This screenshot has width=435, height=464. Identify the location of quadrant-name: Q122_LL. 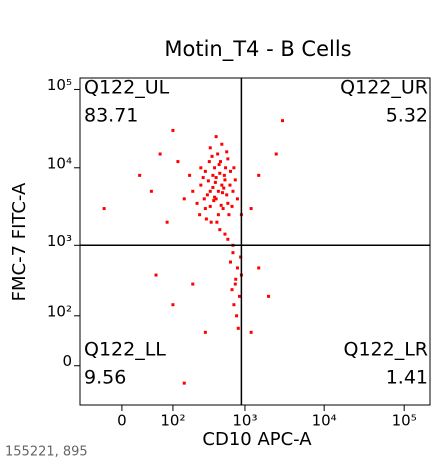
(125, 350).